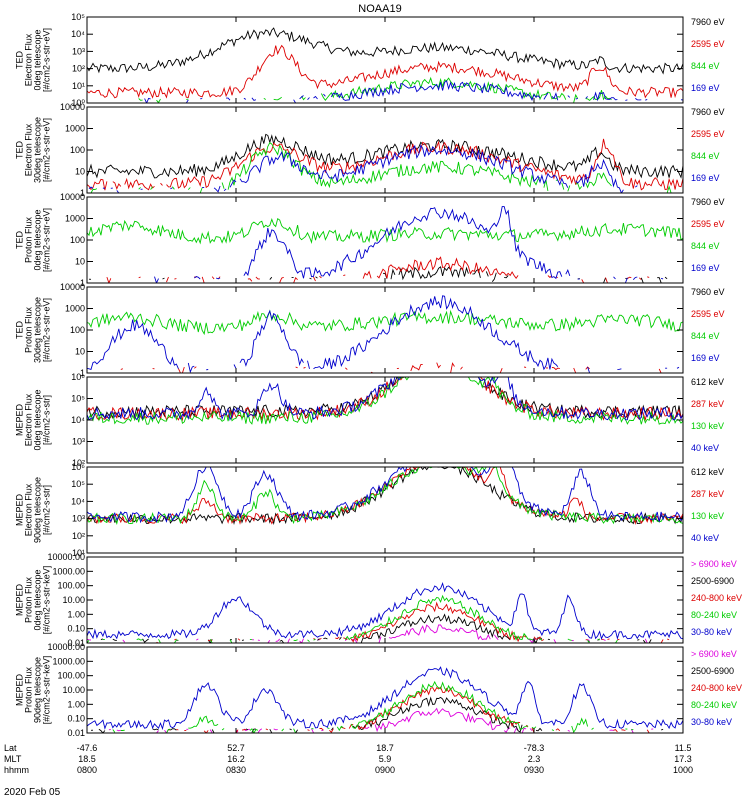  I want to click on panel-8-legend-2: 2500-6900, so click(712, 671).